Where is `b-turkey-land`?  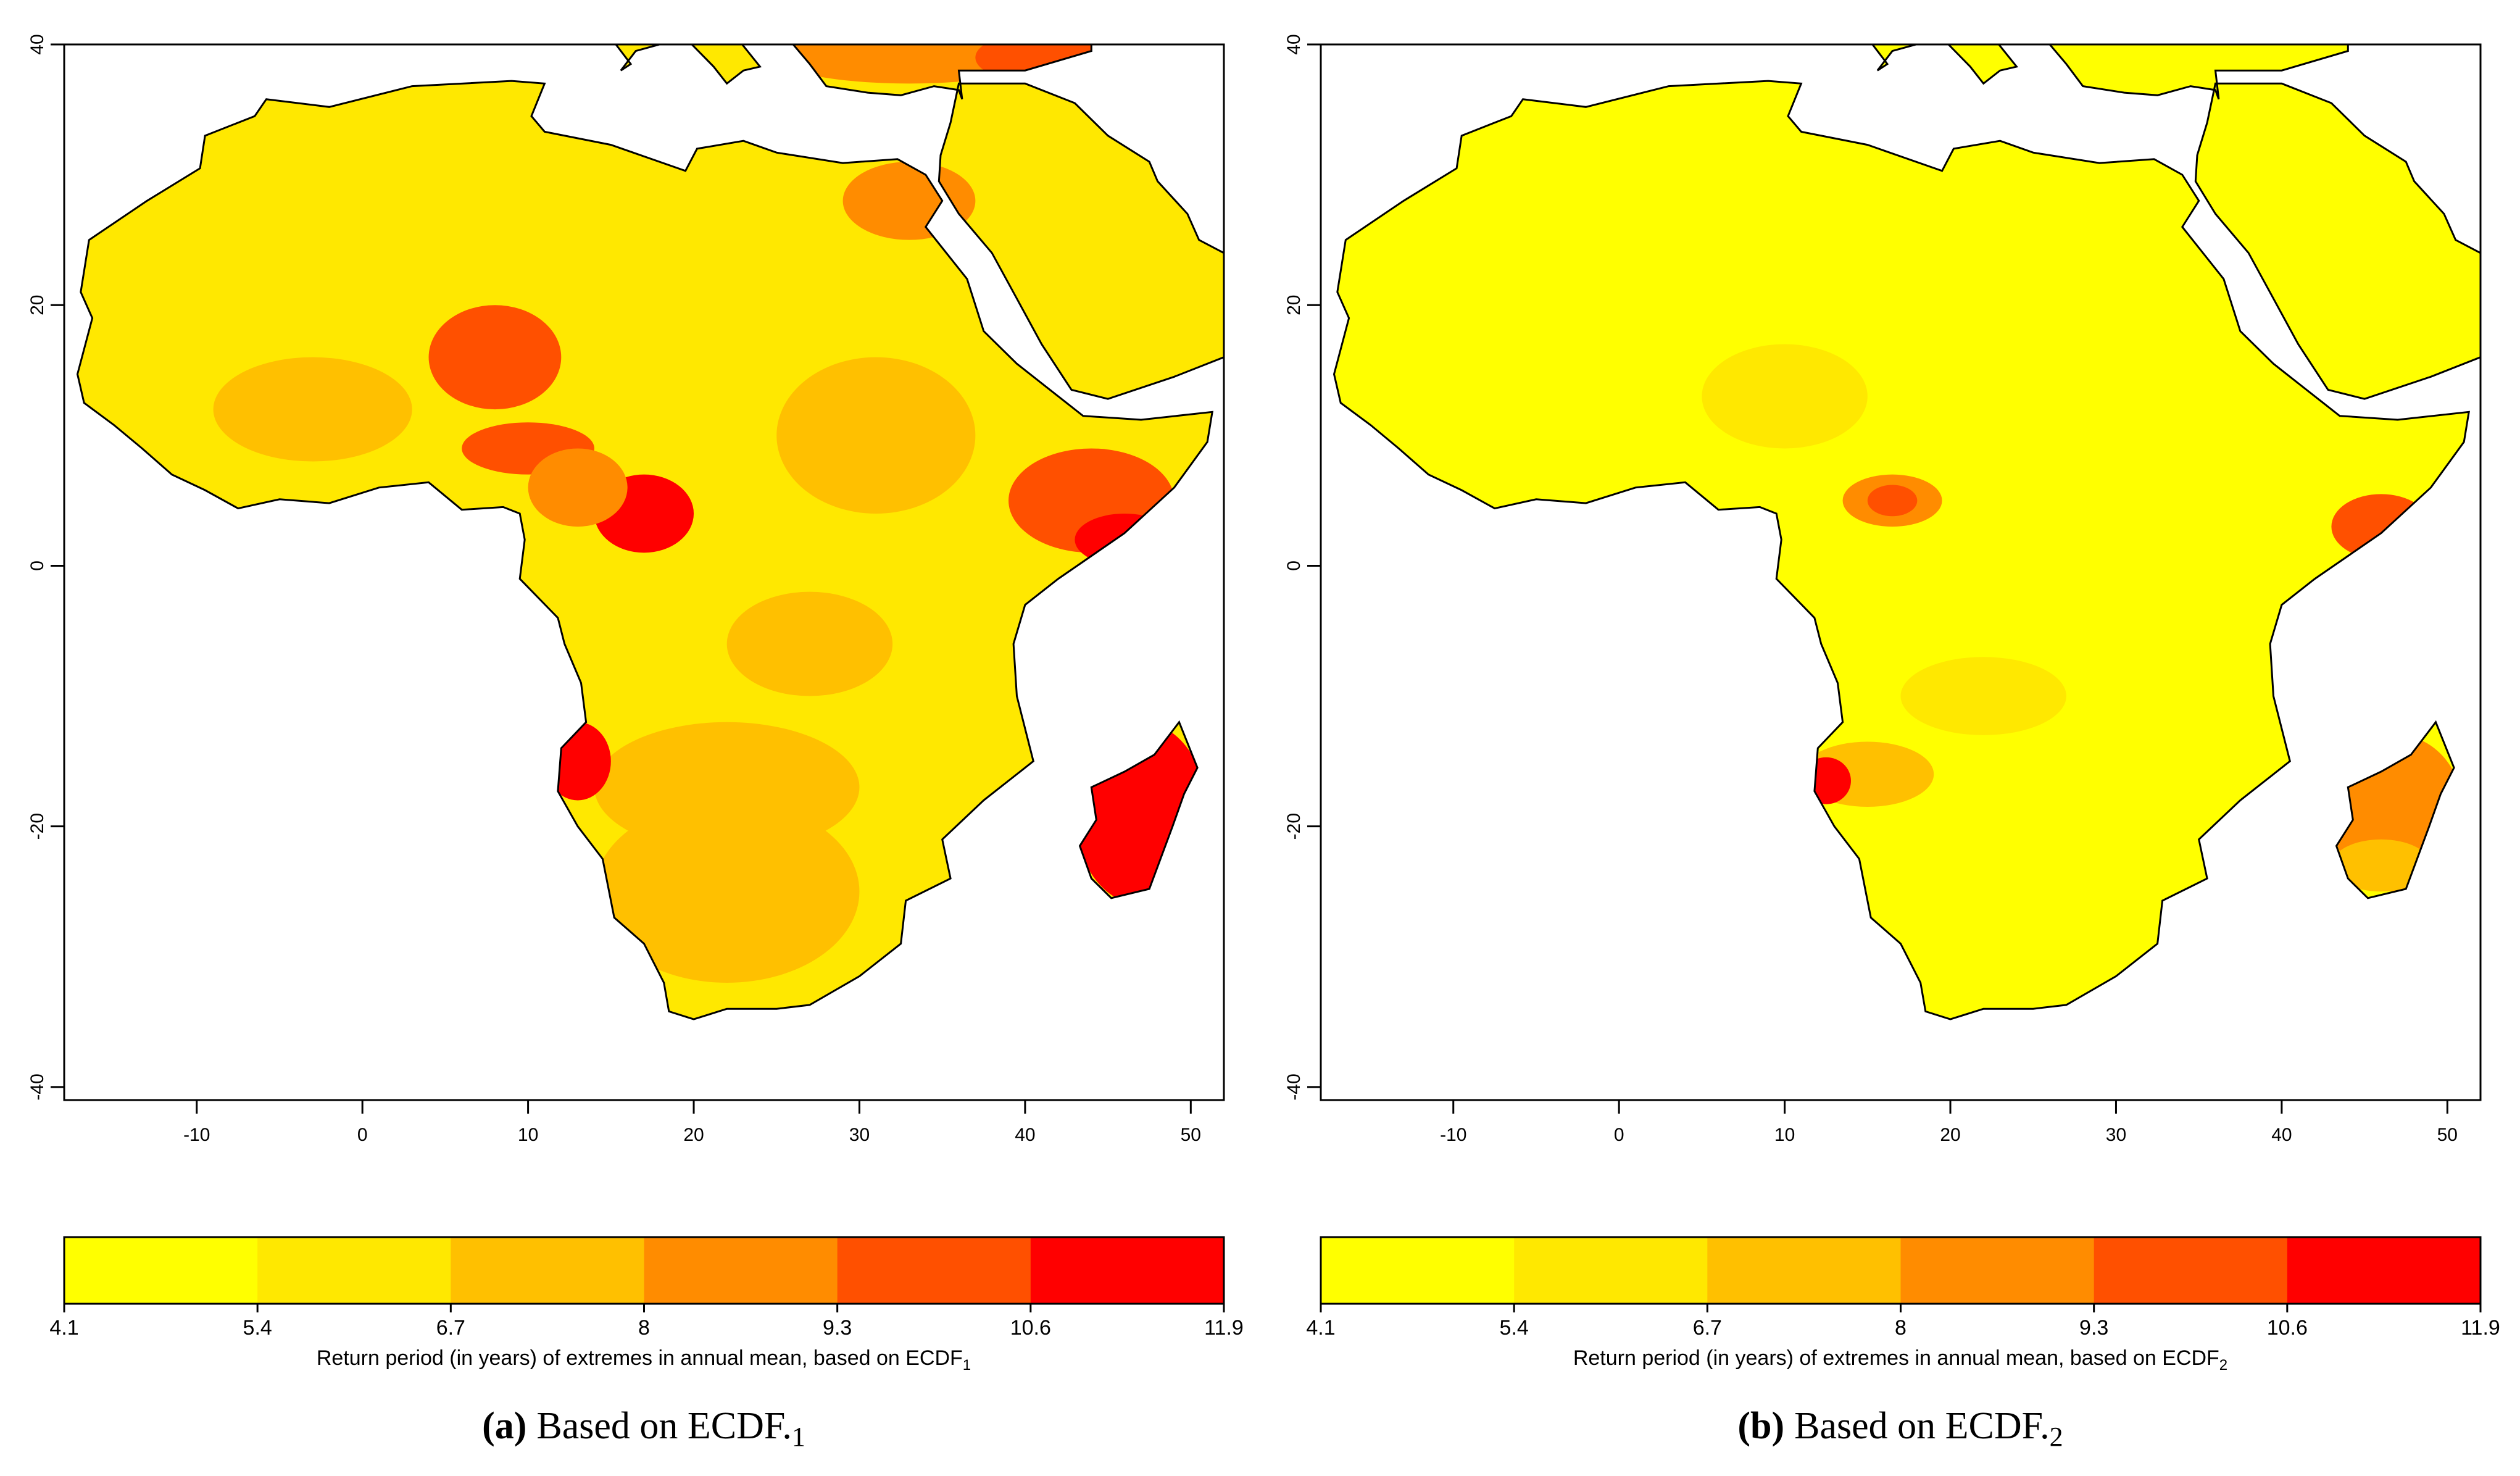
b-turkey-land is located at coordinates (2199, 71).